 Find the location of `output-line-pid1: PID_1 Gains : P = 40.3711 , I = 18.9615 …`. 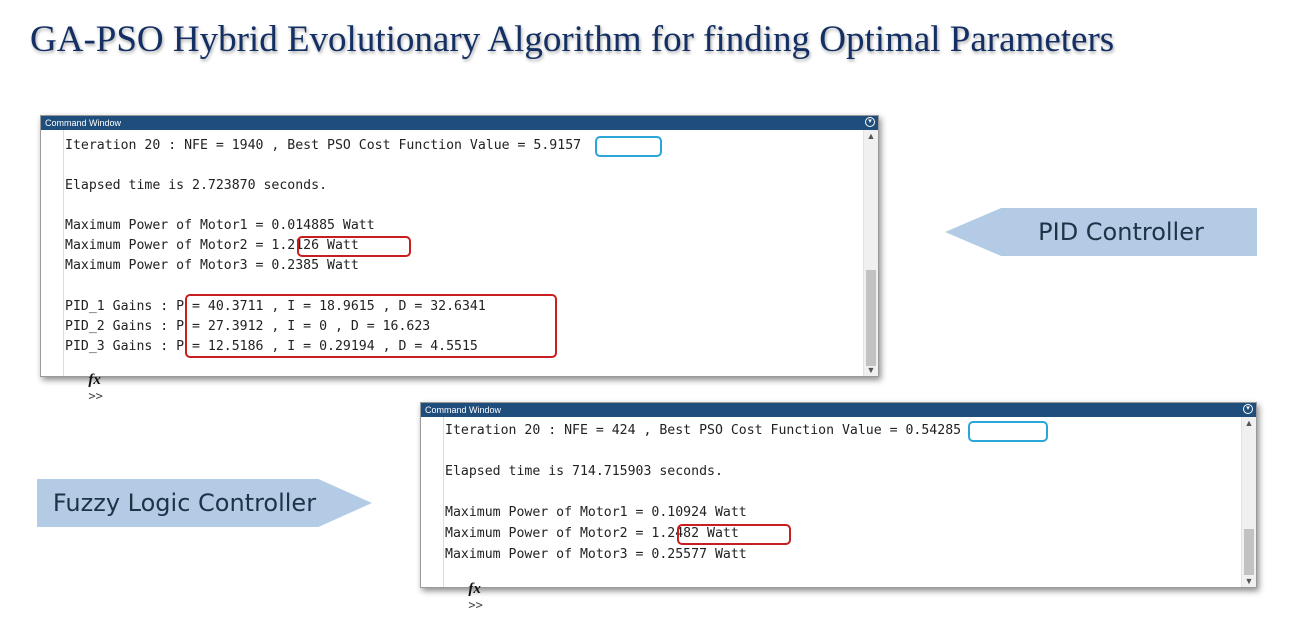

output-line-pid1: PID_1 Gains : P = 40.3711 , I = 18.9615 … is located at coordinates (275, 306).